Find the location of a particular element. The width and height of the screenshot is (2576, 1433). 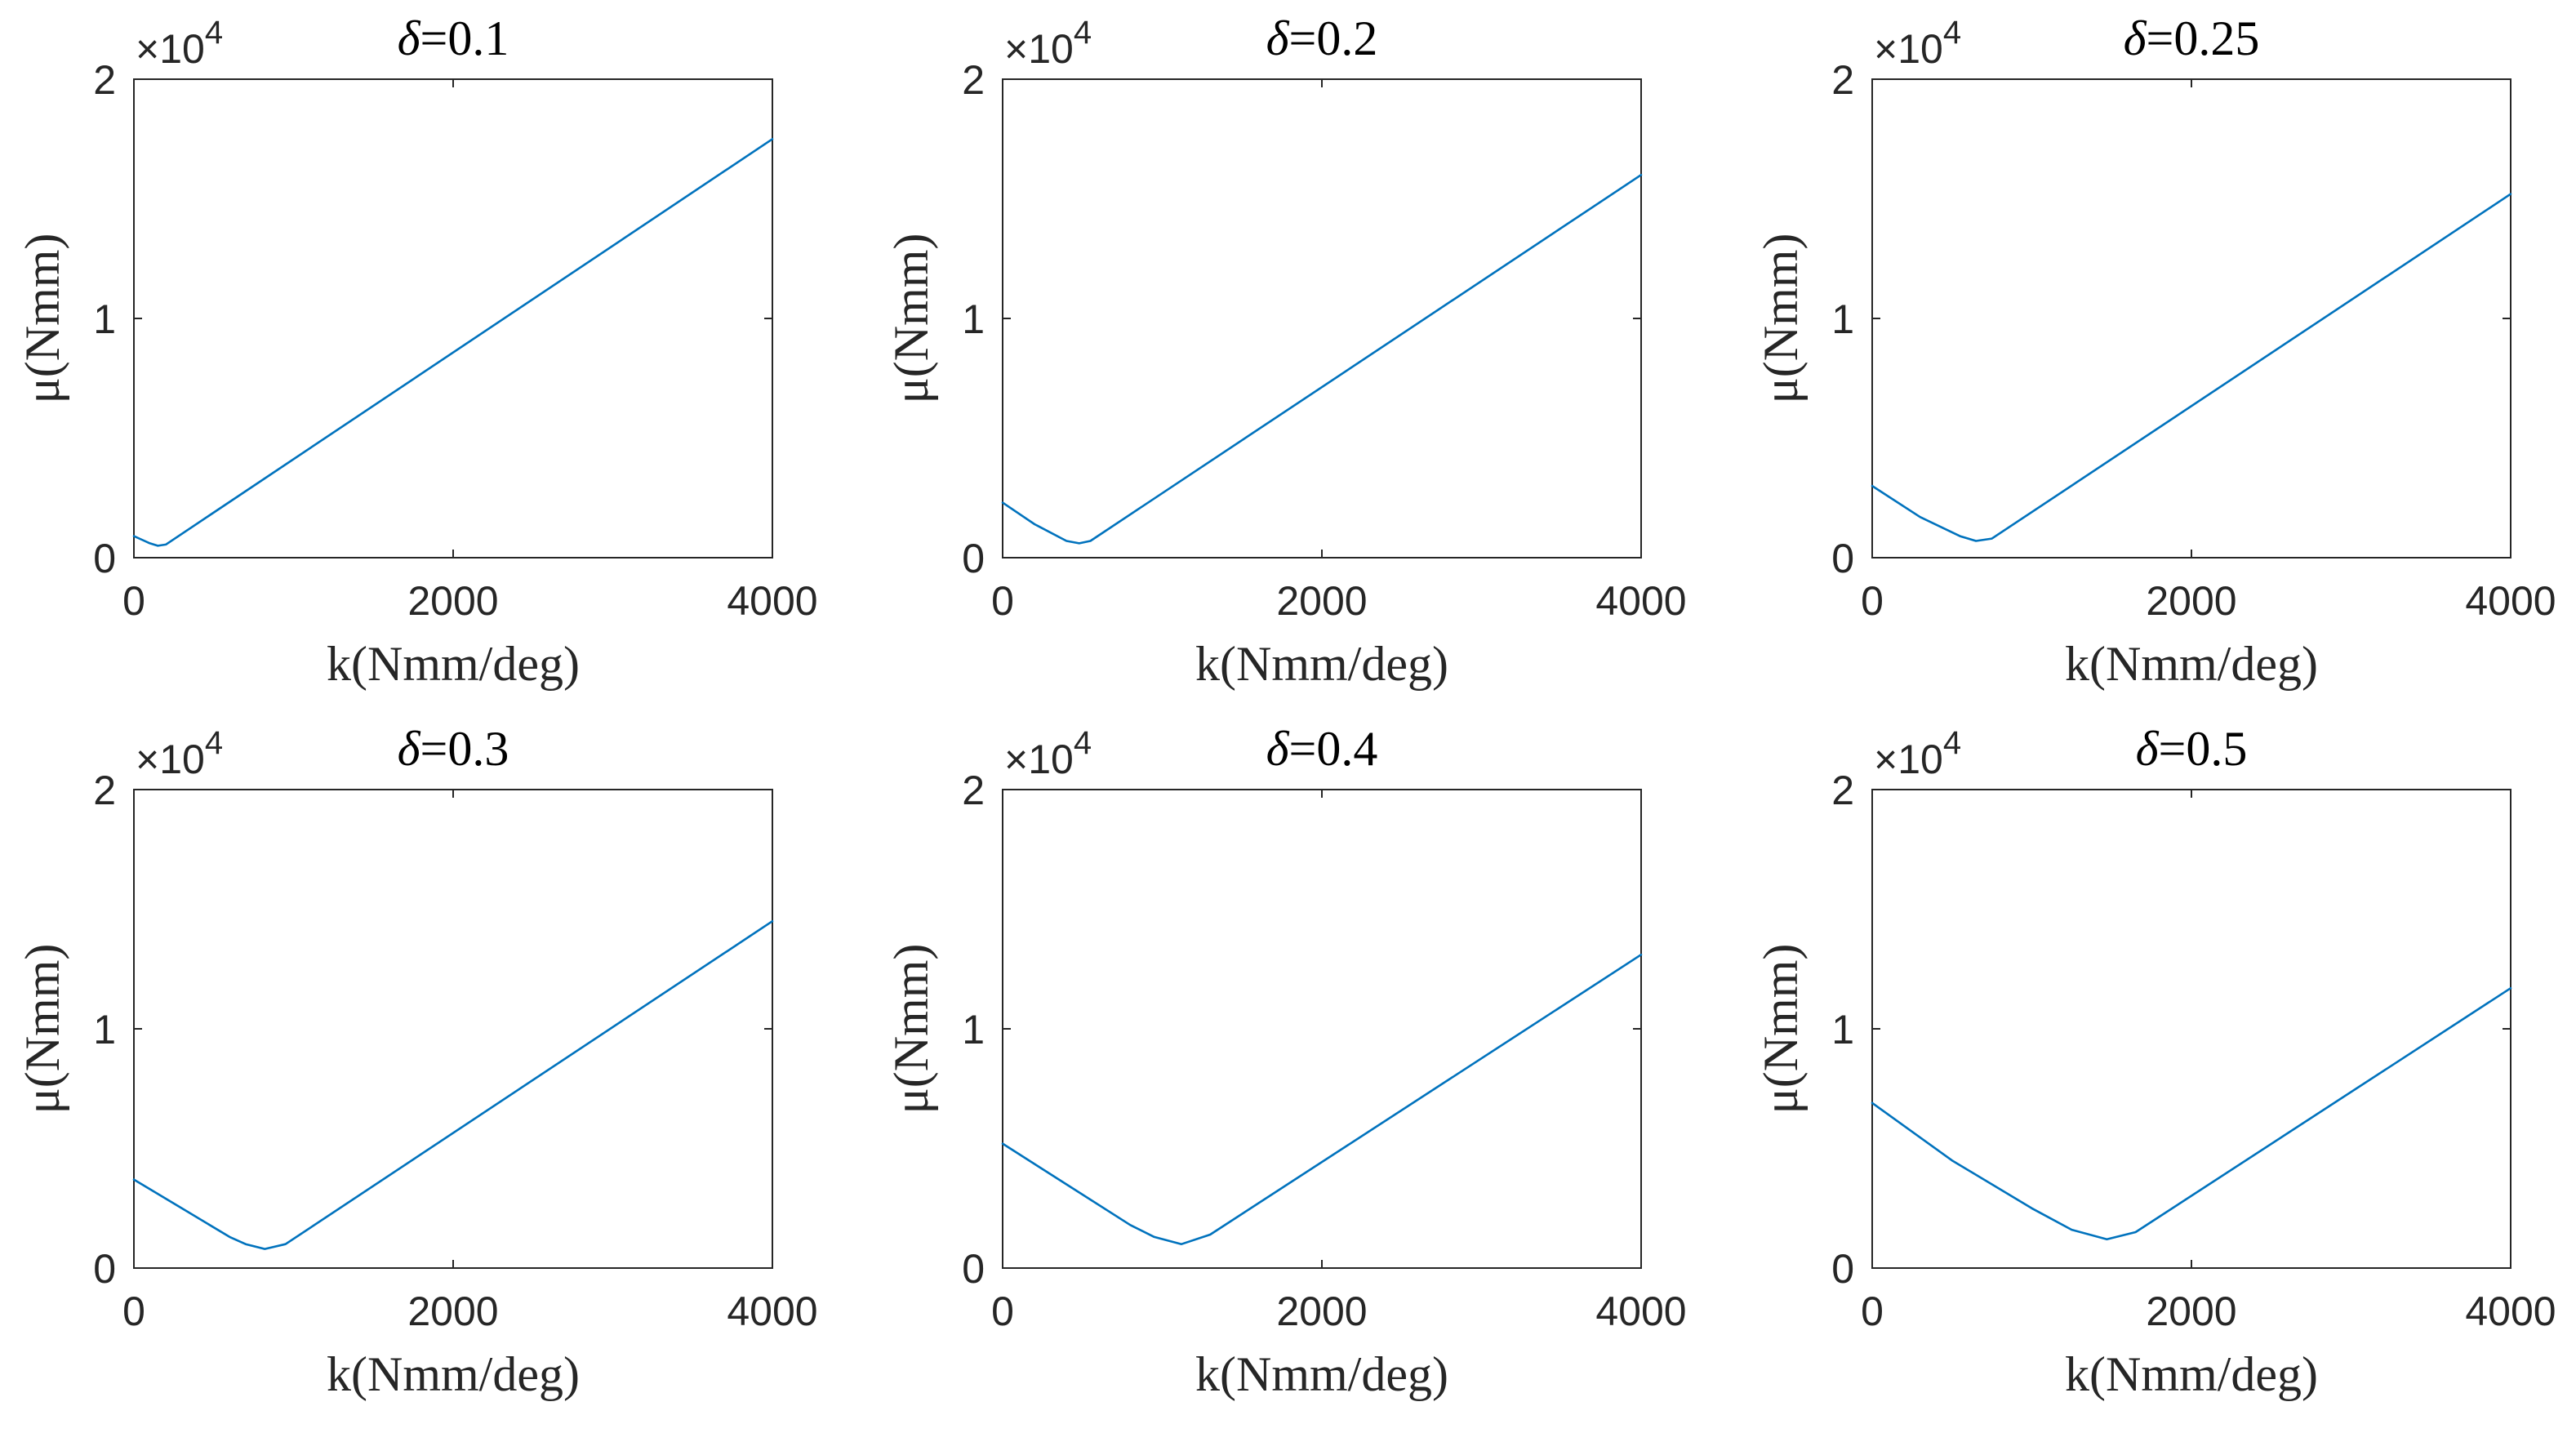

subplot-title: δ=0.25 is located at coordinates (2192, 38).